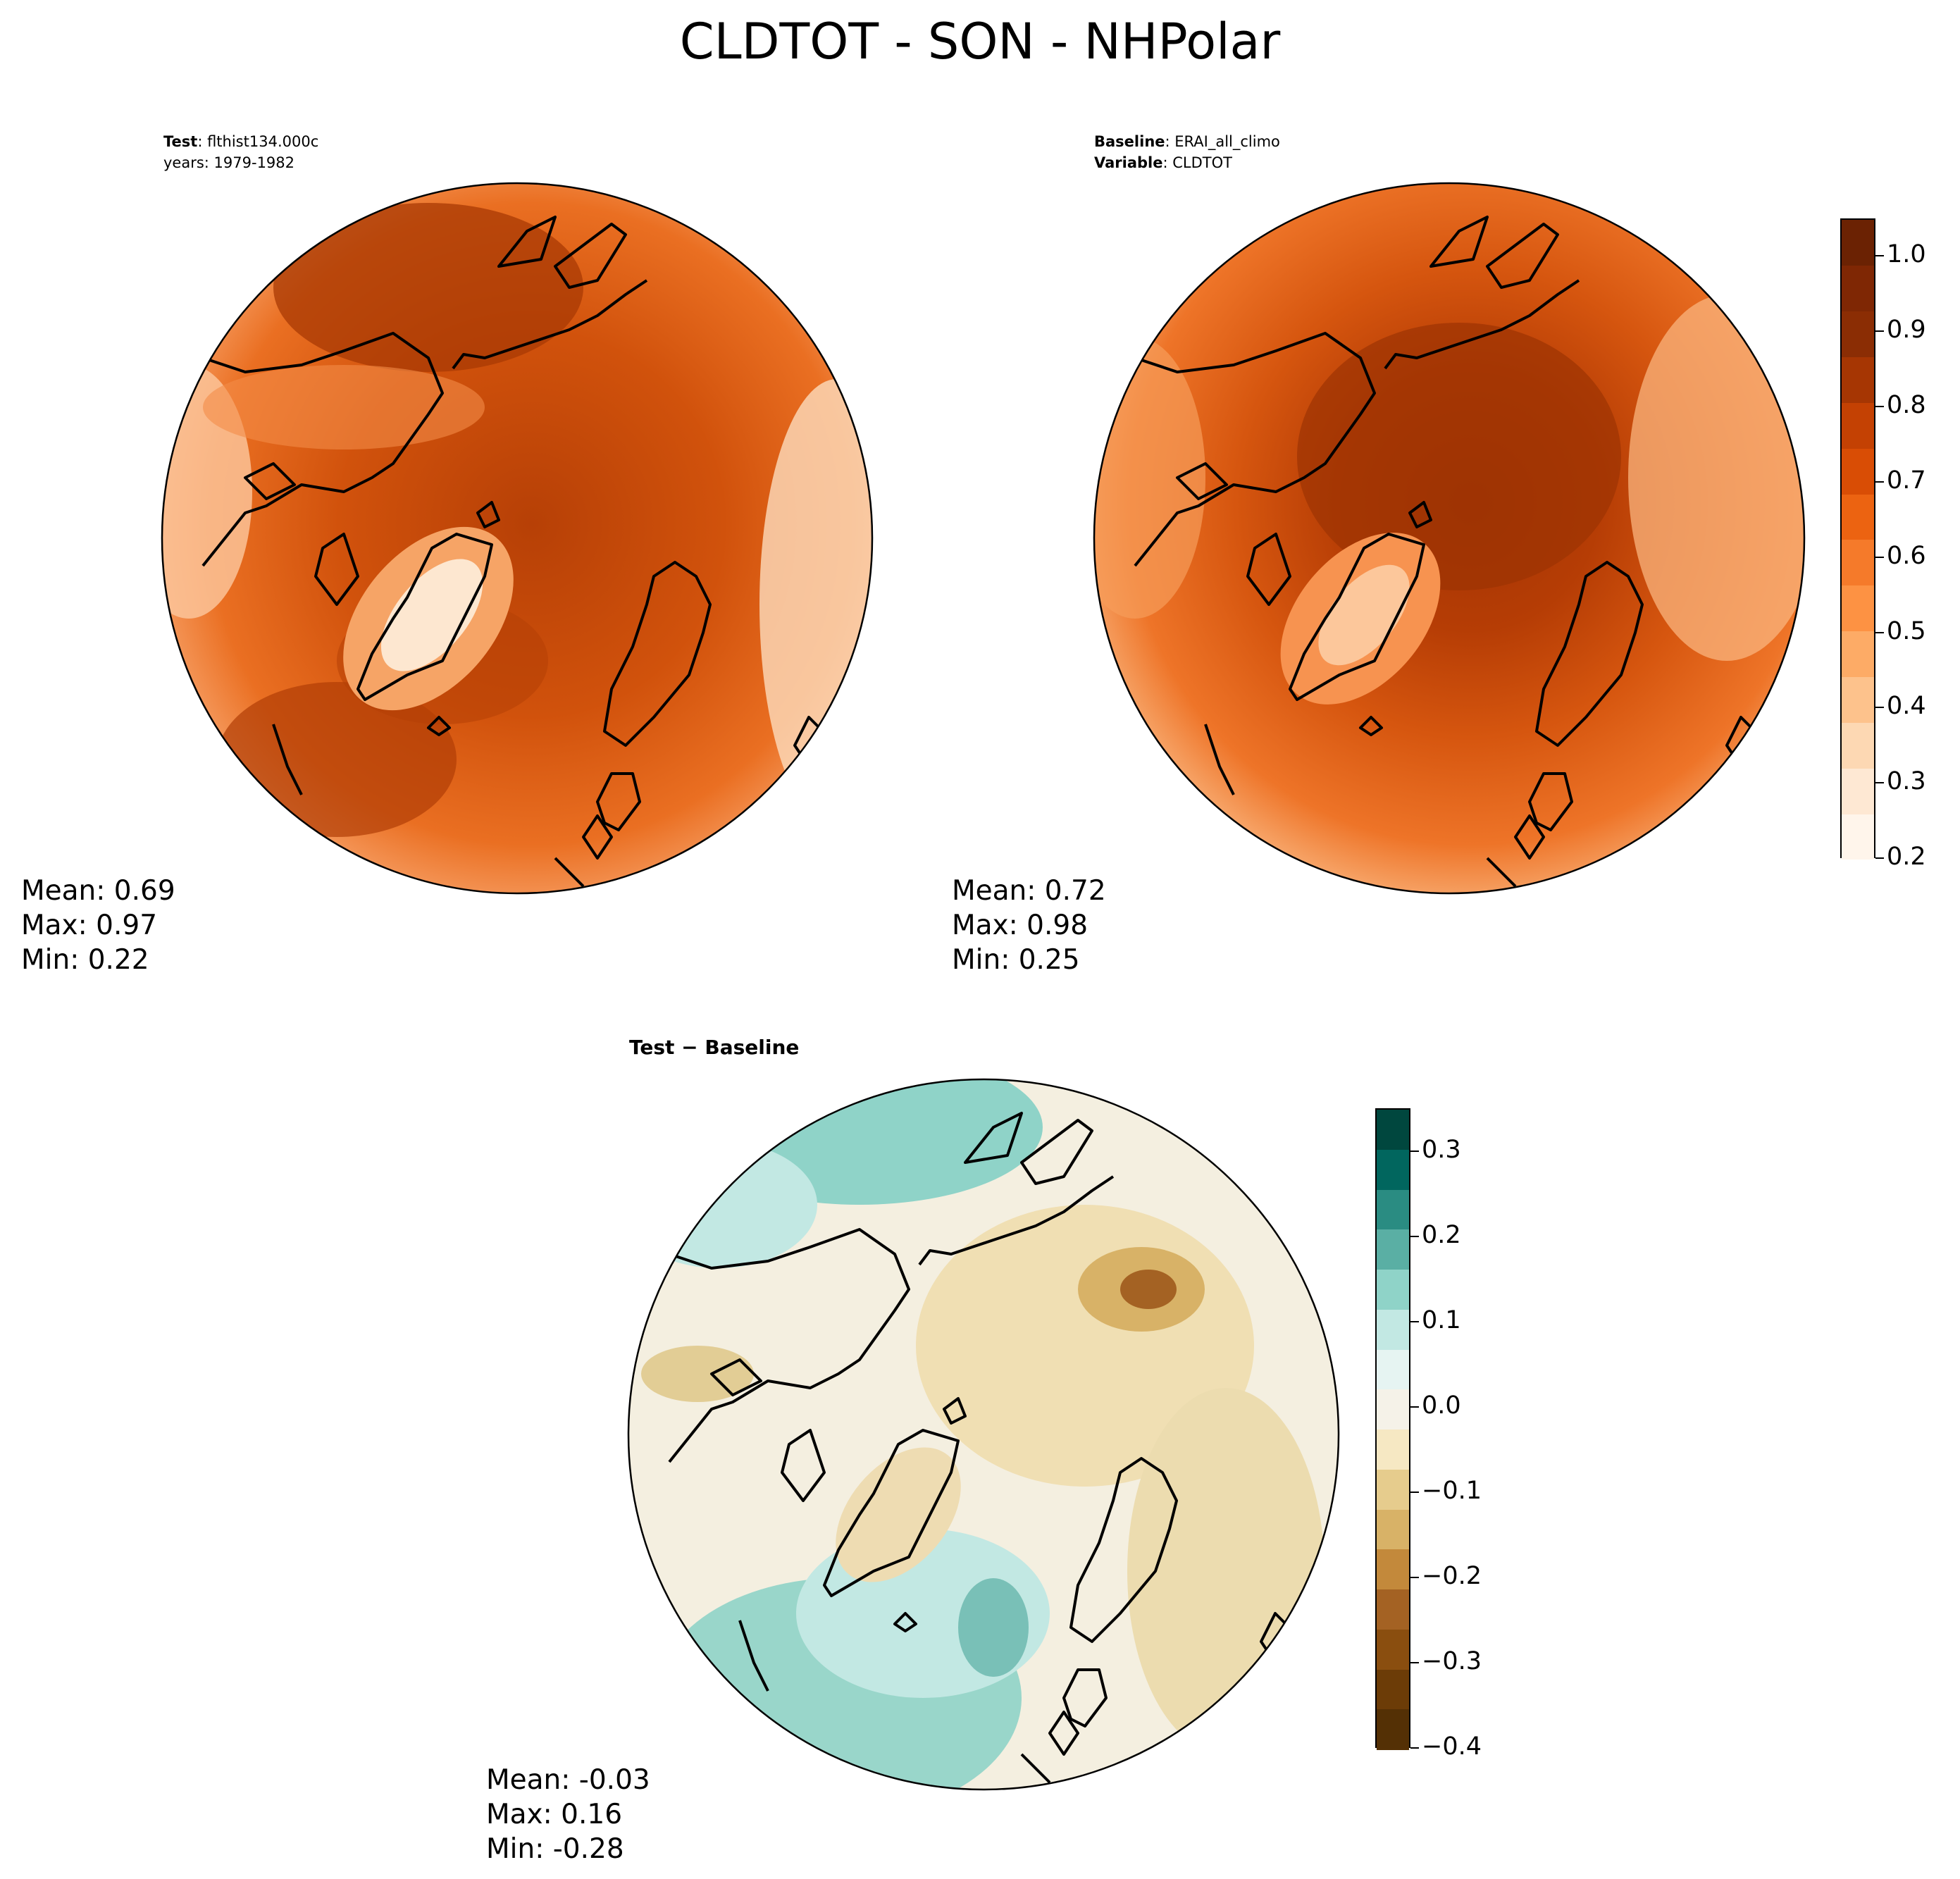  I want to click on baseline-dark-region, so click(1459, 456).